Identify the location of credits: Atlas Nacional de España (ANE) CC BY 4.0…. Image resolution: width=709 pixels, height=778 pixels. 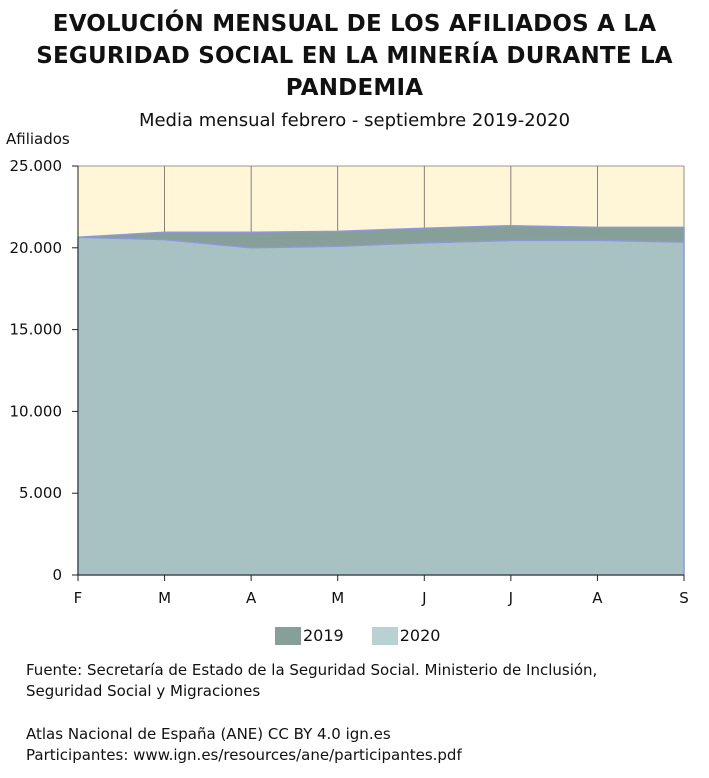
(244, 745).